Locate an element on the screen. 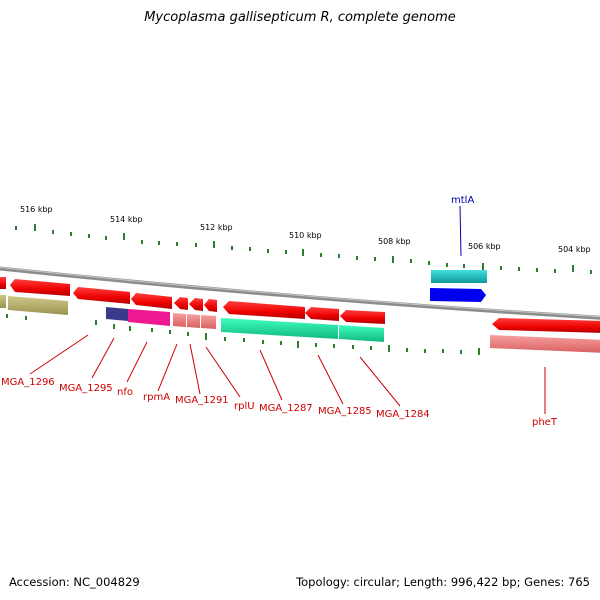 The width and height of the screenshot is (600, 600). mtla-feature is located at coordinates (459, 276).